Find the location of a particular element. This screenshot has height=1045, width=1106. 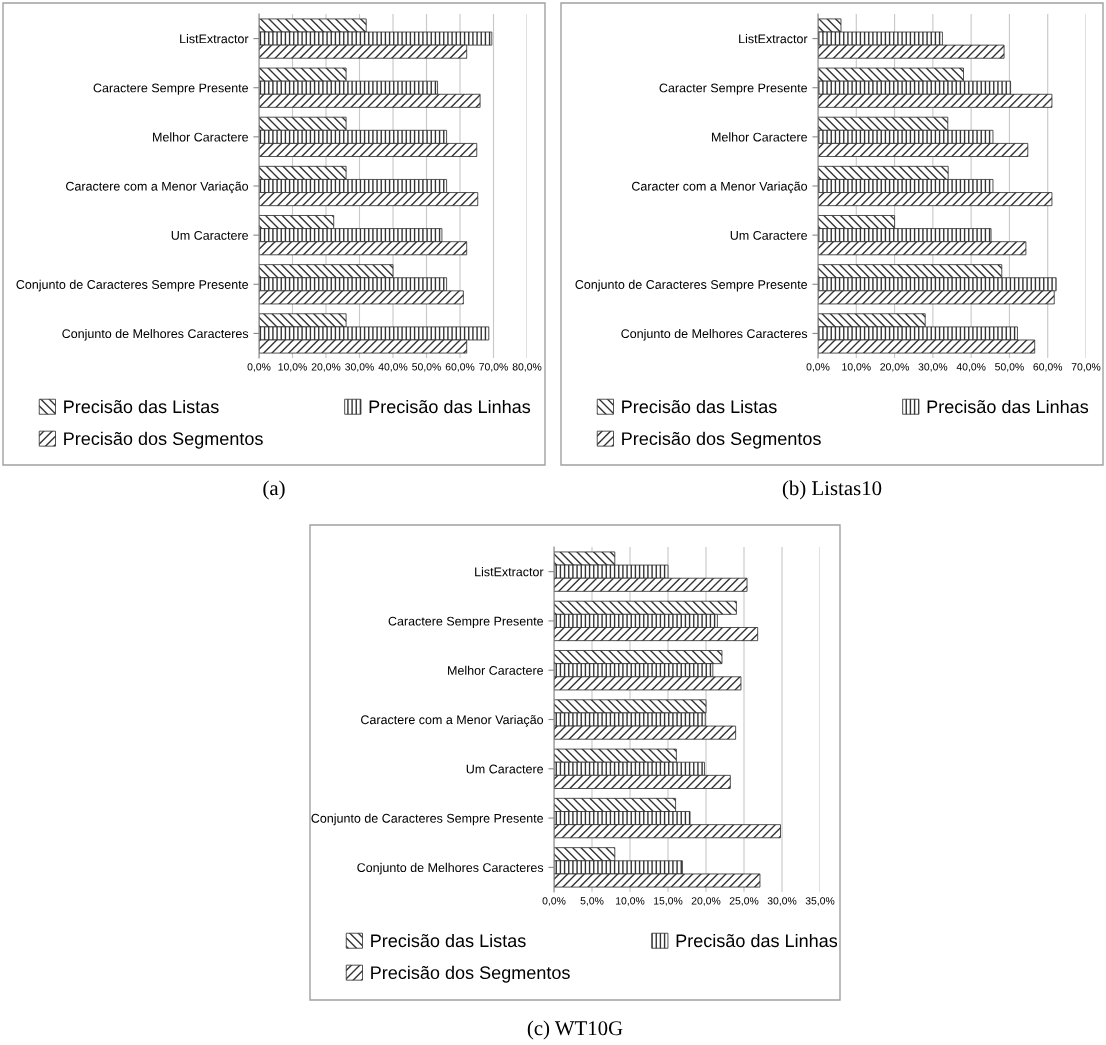

y-tick-label: Caracter Sempre Presente is located at coordinates (733, 89).